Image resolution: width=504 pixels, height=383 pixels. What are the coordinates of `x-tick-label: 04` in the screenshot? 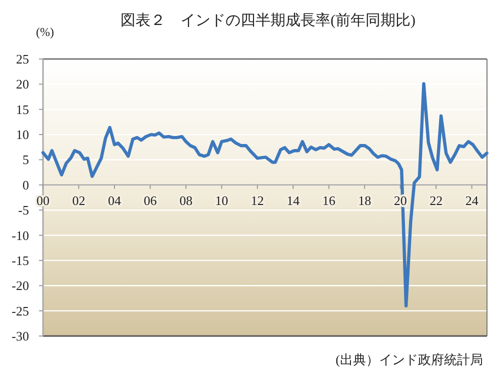 It's located at (115, 200).